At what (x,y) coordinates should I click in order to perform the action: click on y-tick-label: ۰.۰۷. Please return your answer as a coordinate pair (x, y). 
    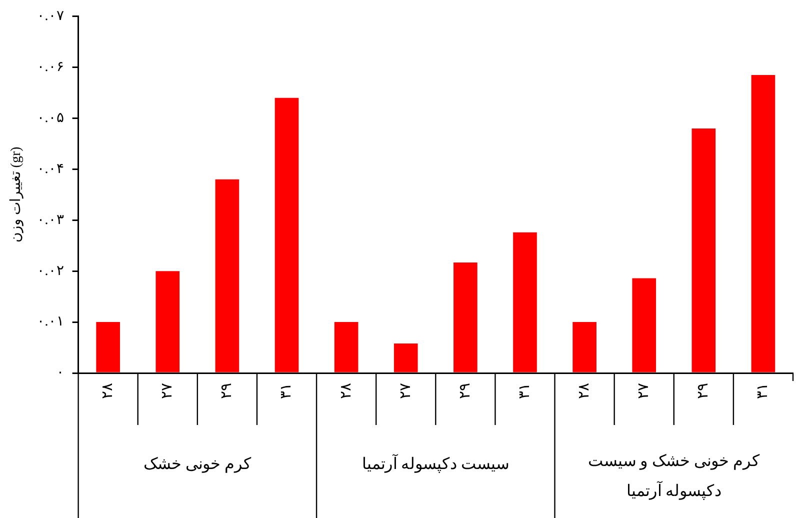
    Looking at the image, I should click on (50, 16).